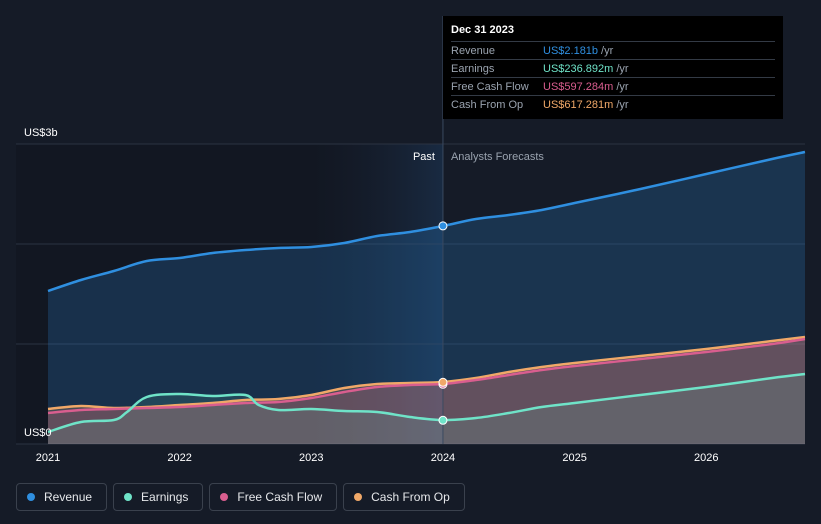 Image resolution: width=821 pixels, height=524 pixels. I want to click on tooltip-label: Free Cash Flow, so click(490, 86).